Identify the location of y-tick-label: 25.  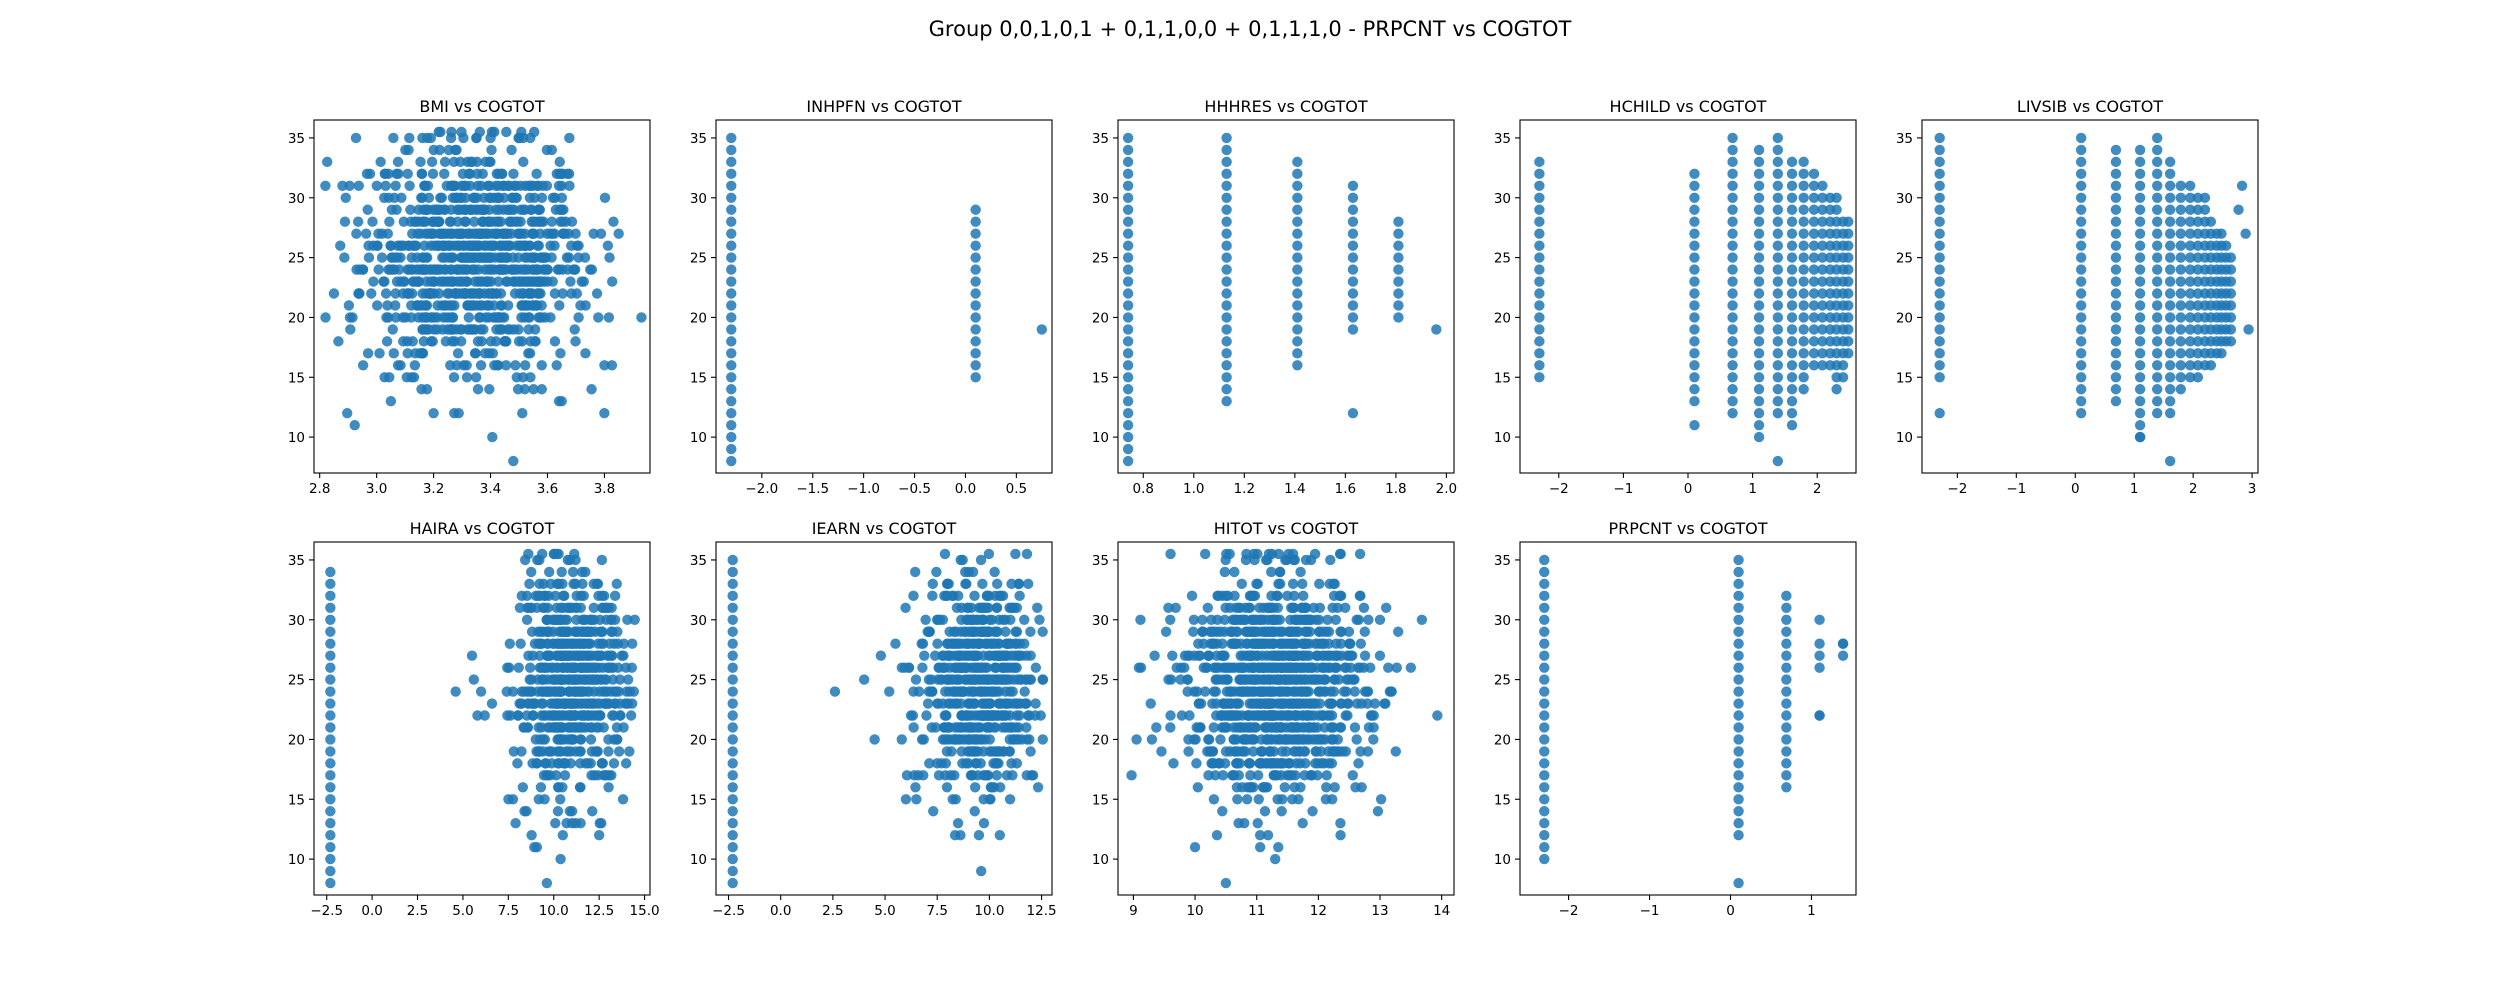
(1502, 259).